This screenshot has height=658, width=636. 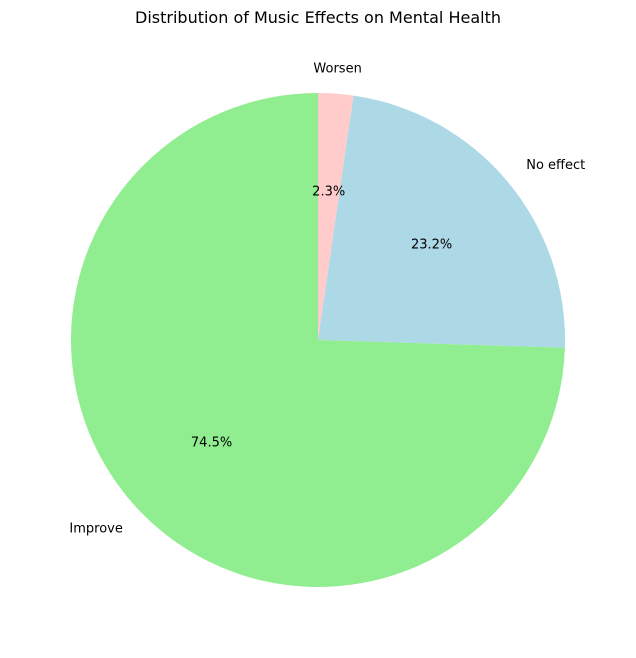 I want to click on pie-slice-no-effect, so click(x=441, y=221).